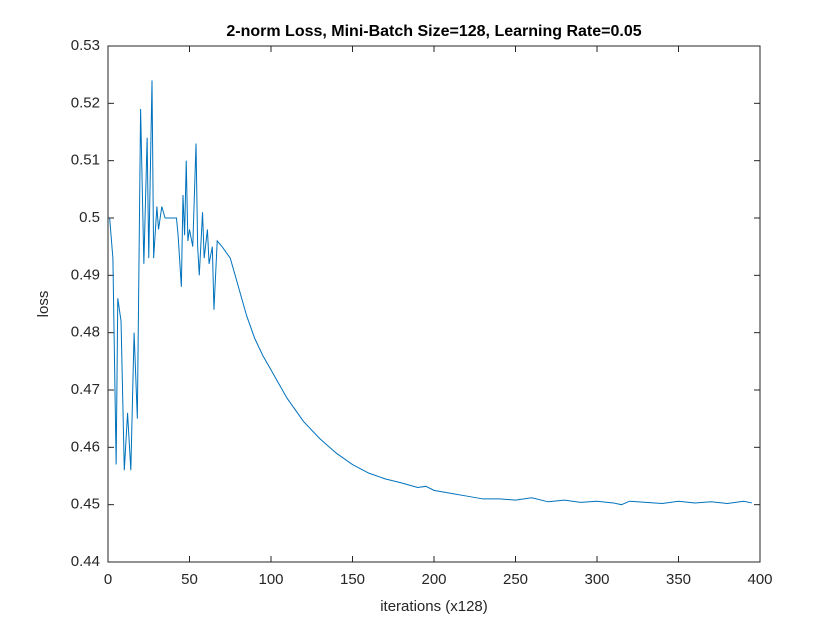  What do you see at coordinates (596, 579) in the screenshot?
I see `x-tick-label: 300` at bounding box center [596, 579].